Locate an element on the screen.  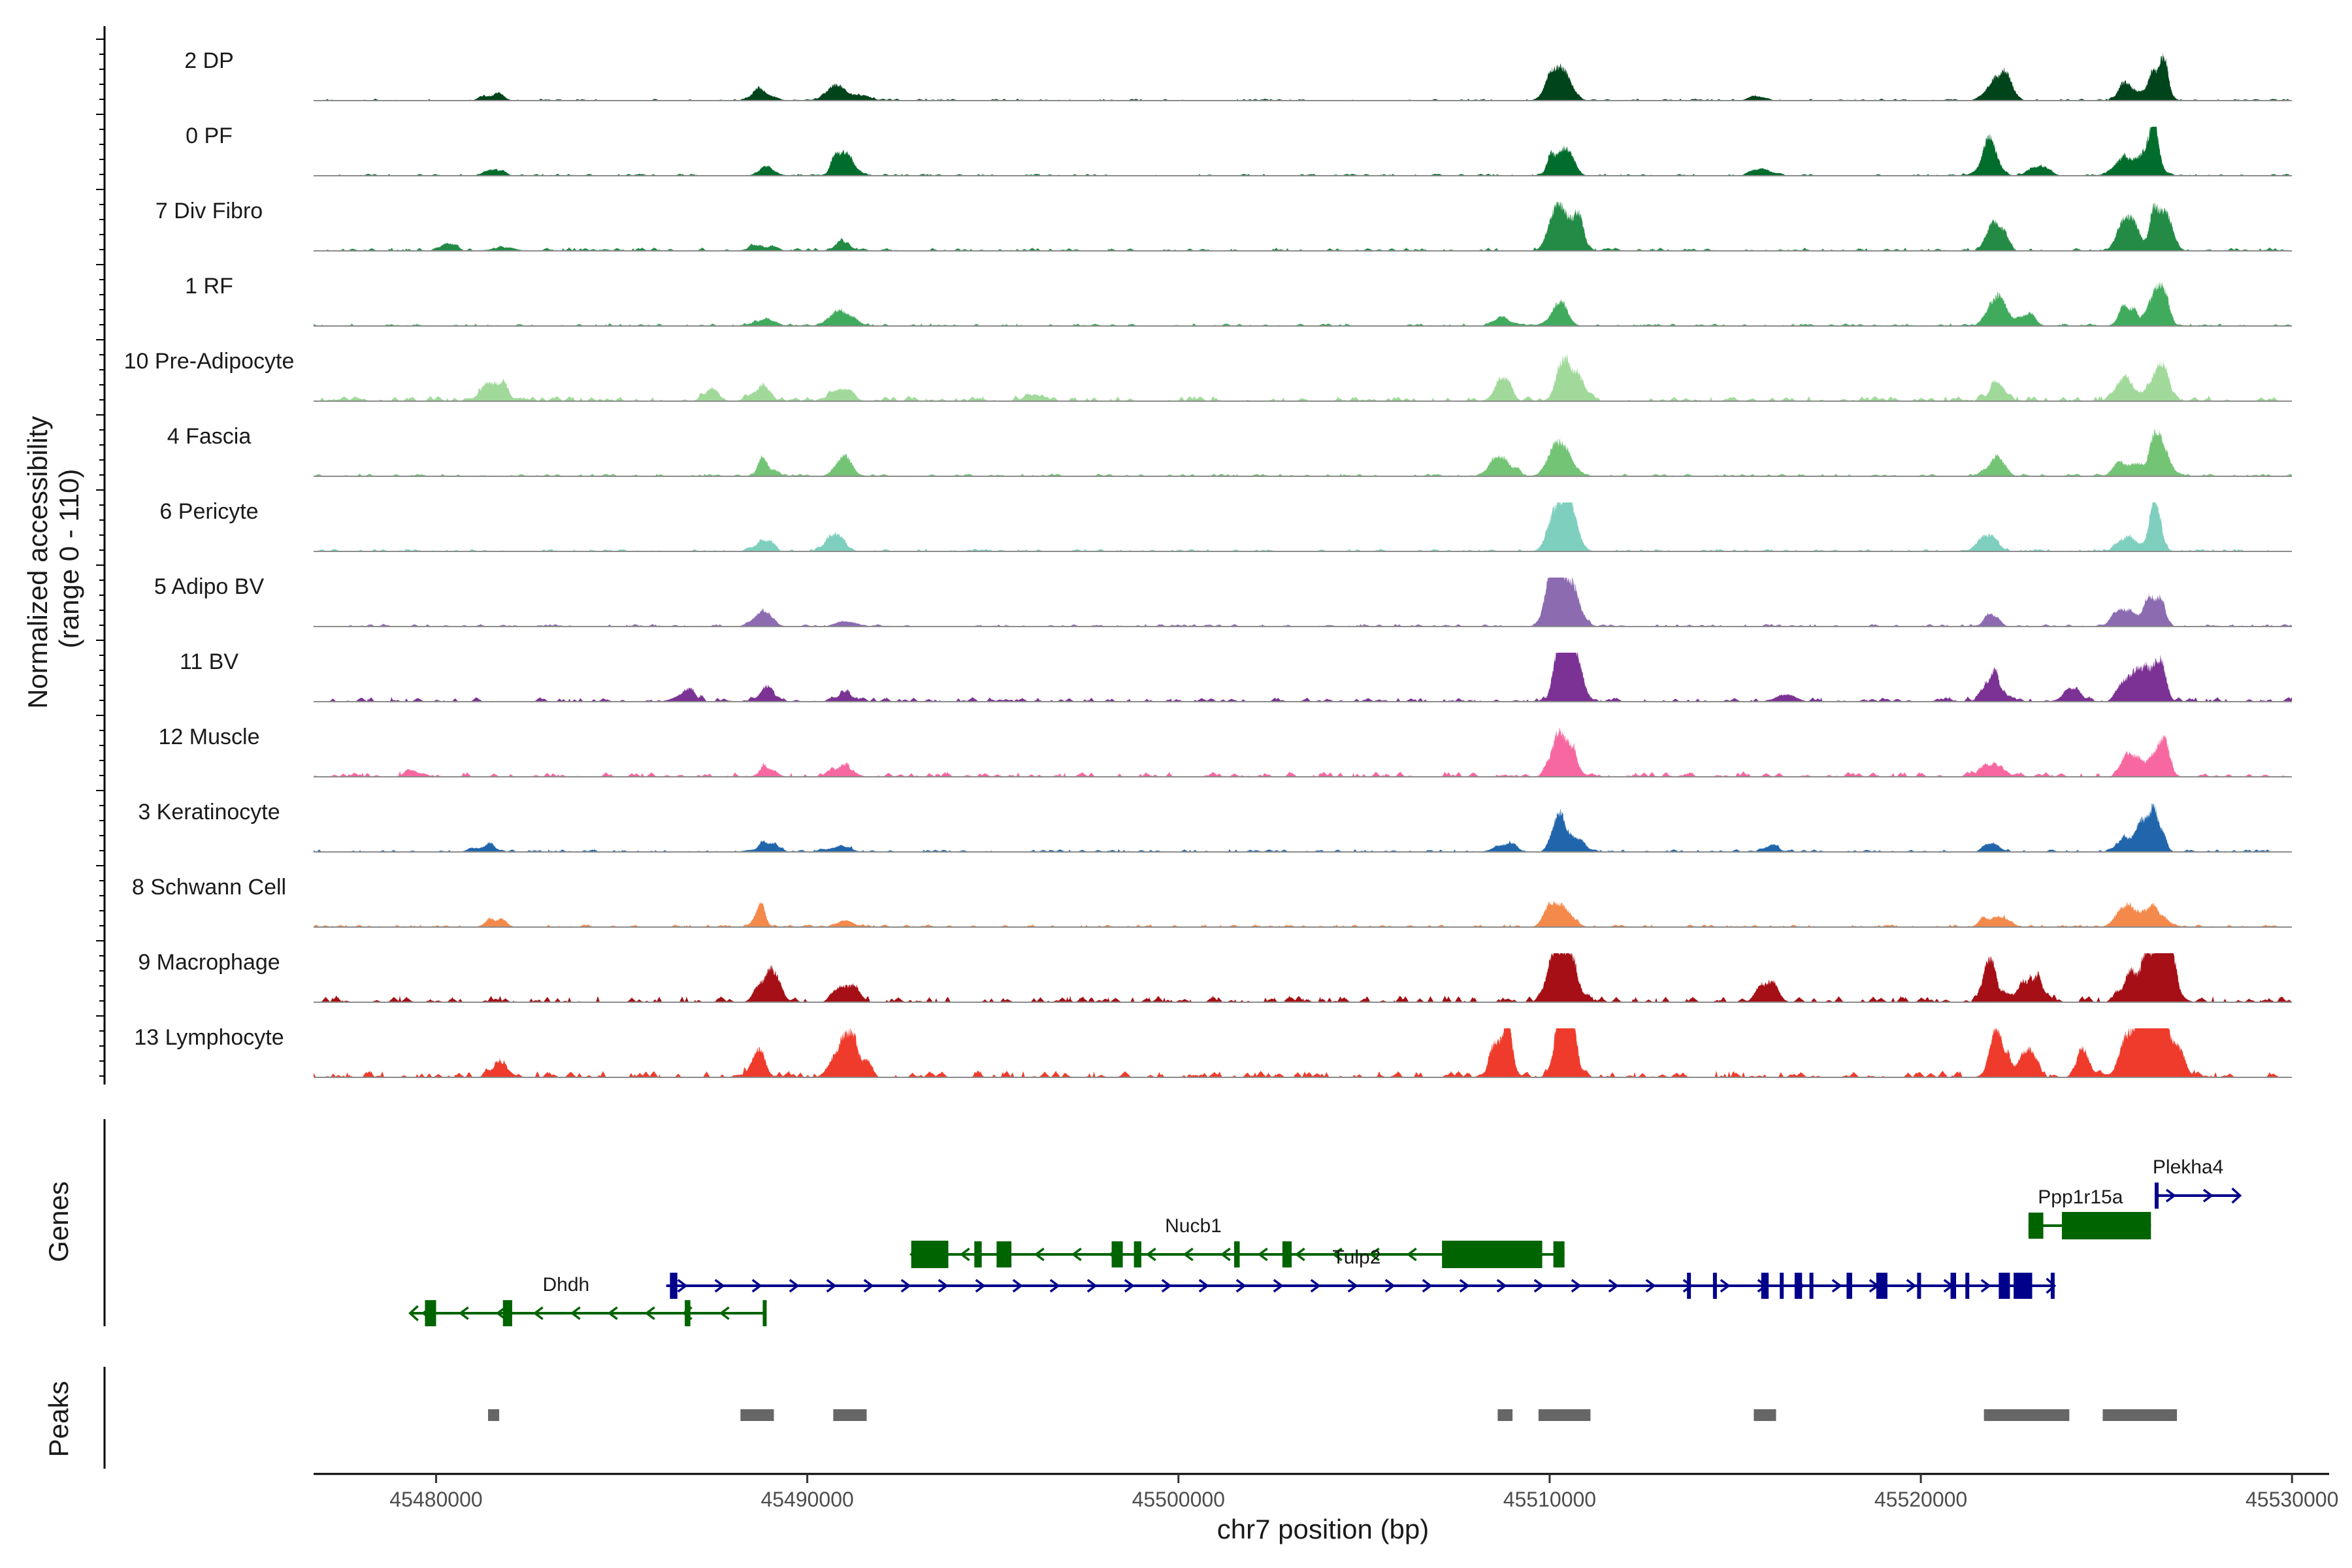
track-label: 4 Fascia is located at coordinates (209, 436).